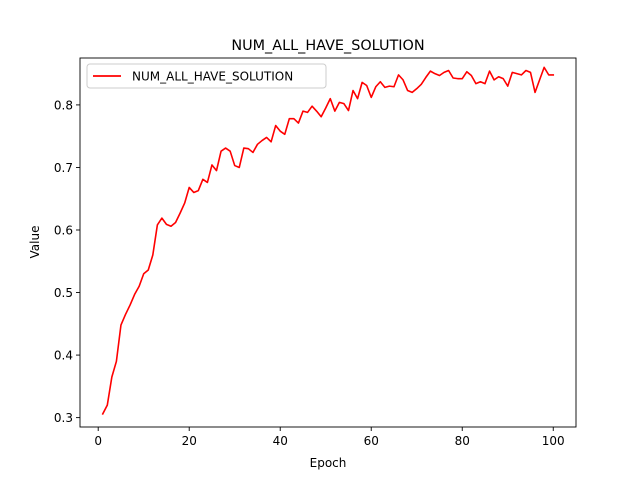 This screenshot has width=640, height=480. I want to click on y-axis-label: Value, so click(35, 242).